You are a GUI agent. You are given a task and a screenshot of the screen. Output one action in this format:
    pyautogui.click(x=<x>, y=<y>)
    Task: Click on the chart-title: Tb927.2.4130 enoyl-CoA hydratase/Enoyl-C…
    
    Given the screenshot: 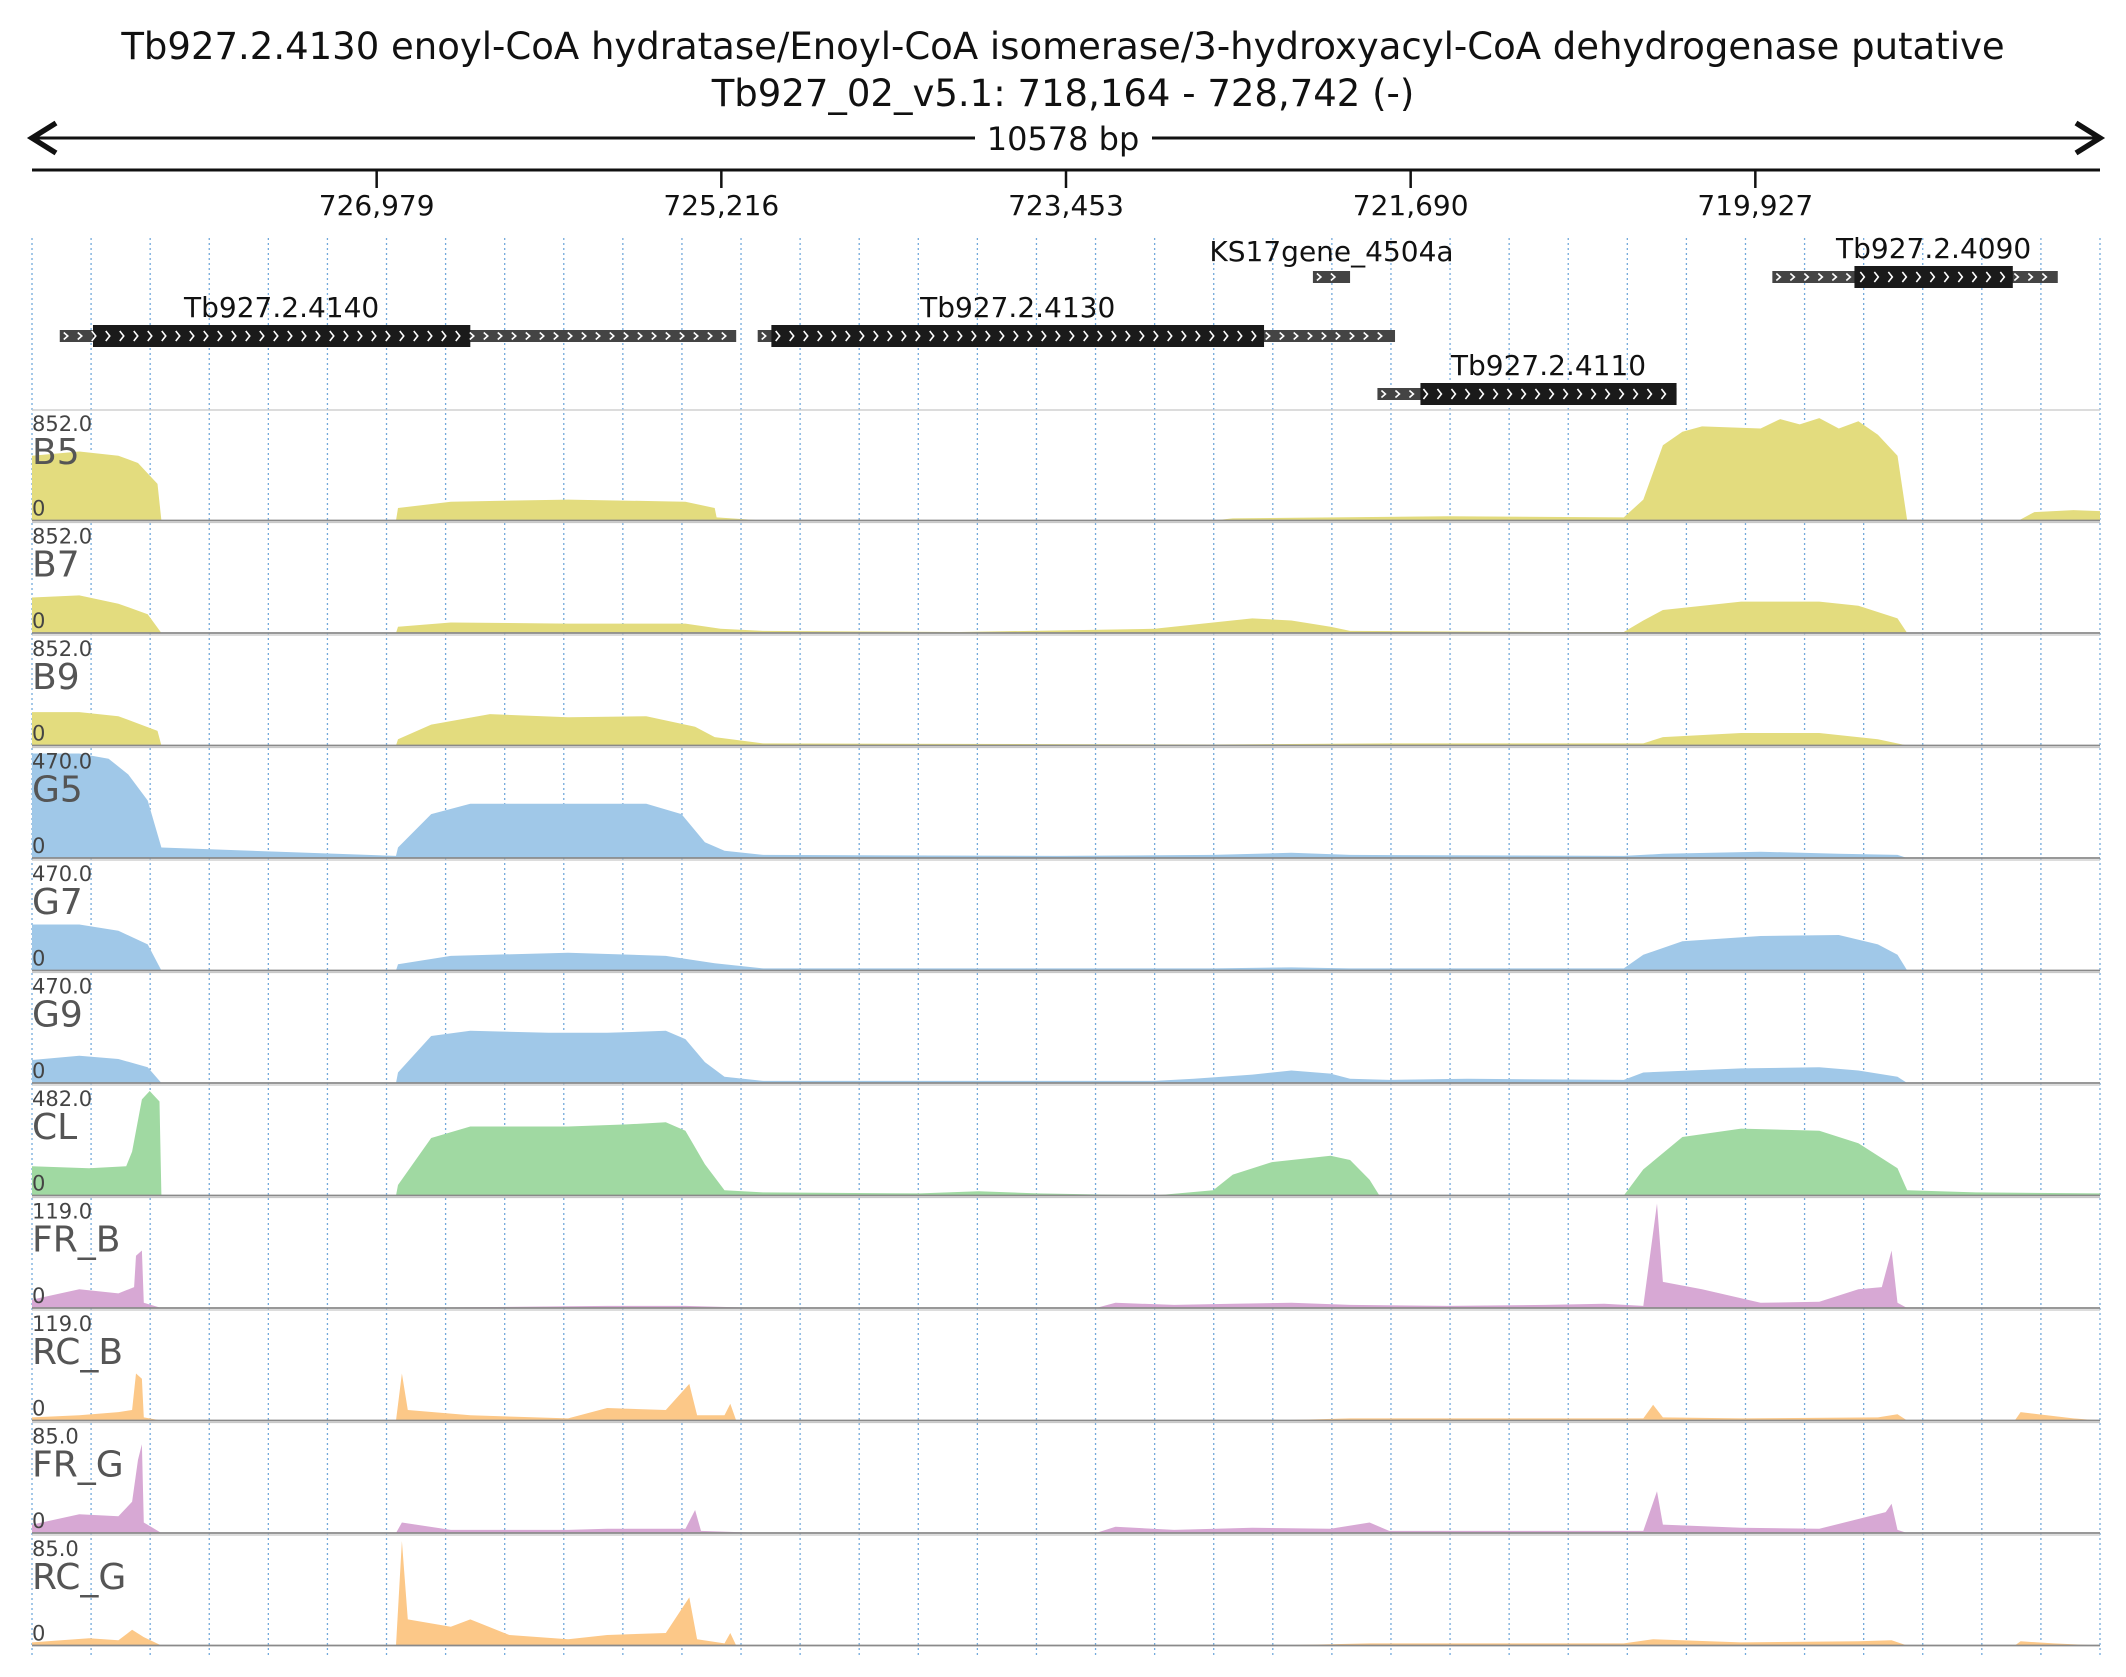 What is the action you would take?
    pyautogui.click(x=1063, y=46)
    